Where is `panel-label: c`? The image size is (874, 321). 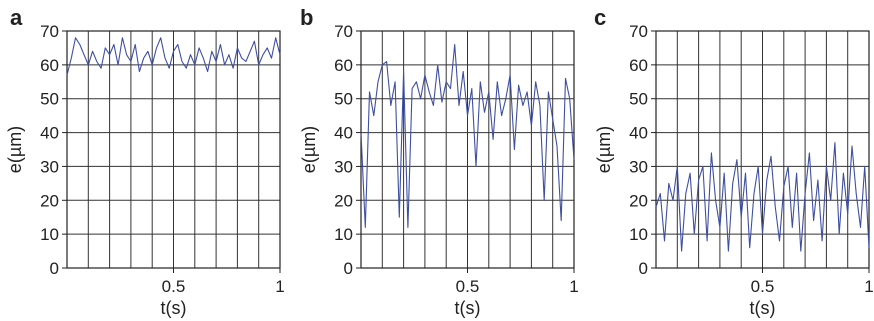
panel-label: c is located at coordinates (600, 17).